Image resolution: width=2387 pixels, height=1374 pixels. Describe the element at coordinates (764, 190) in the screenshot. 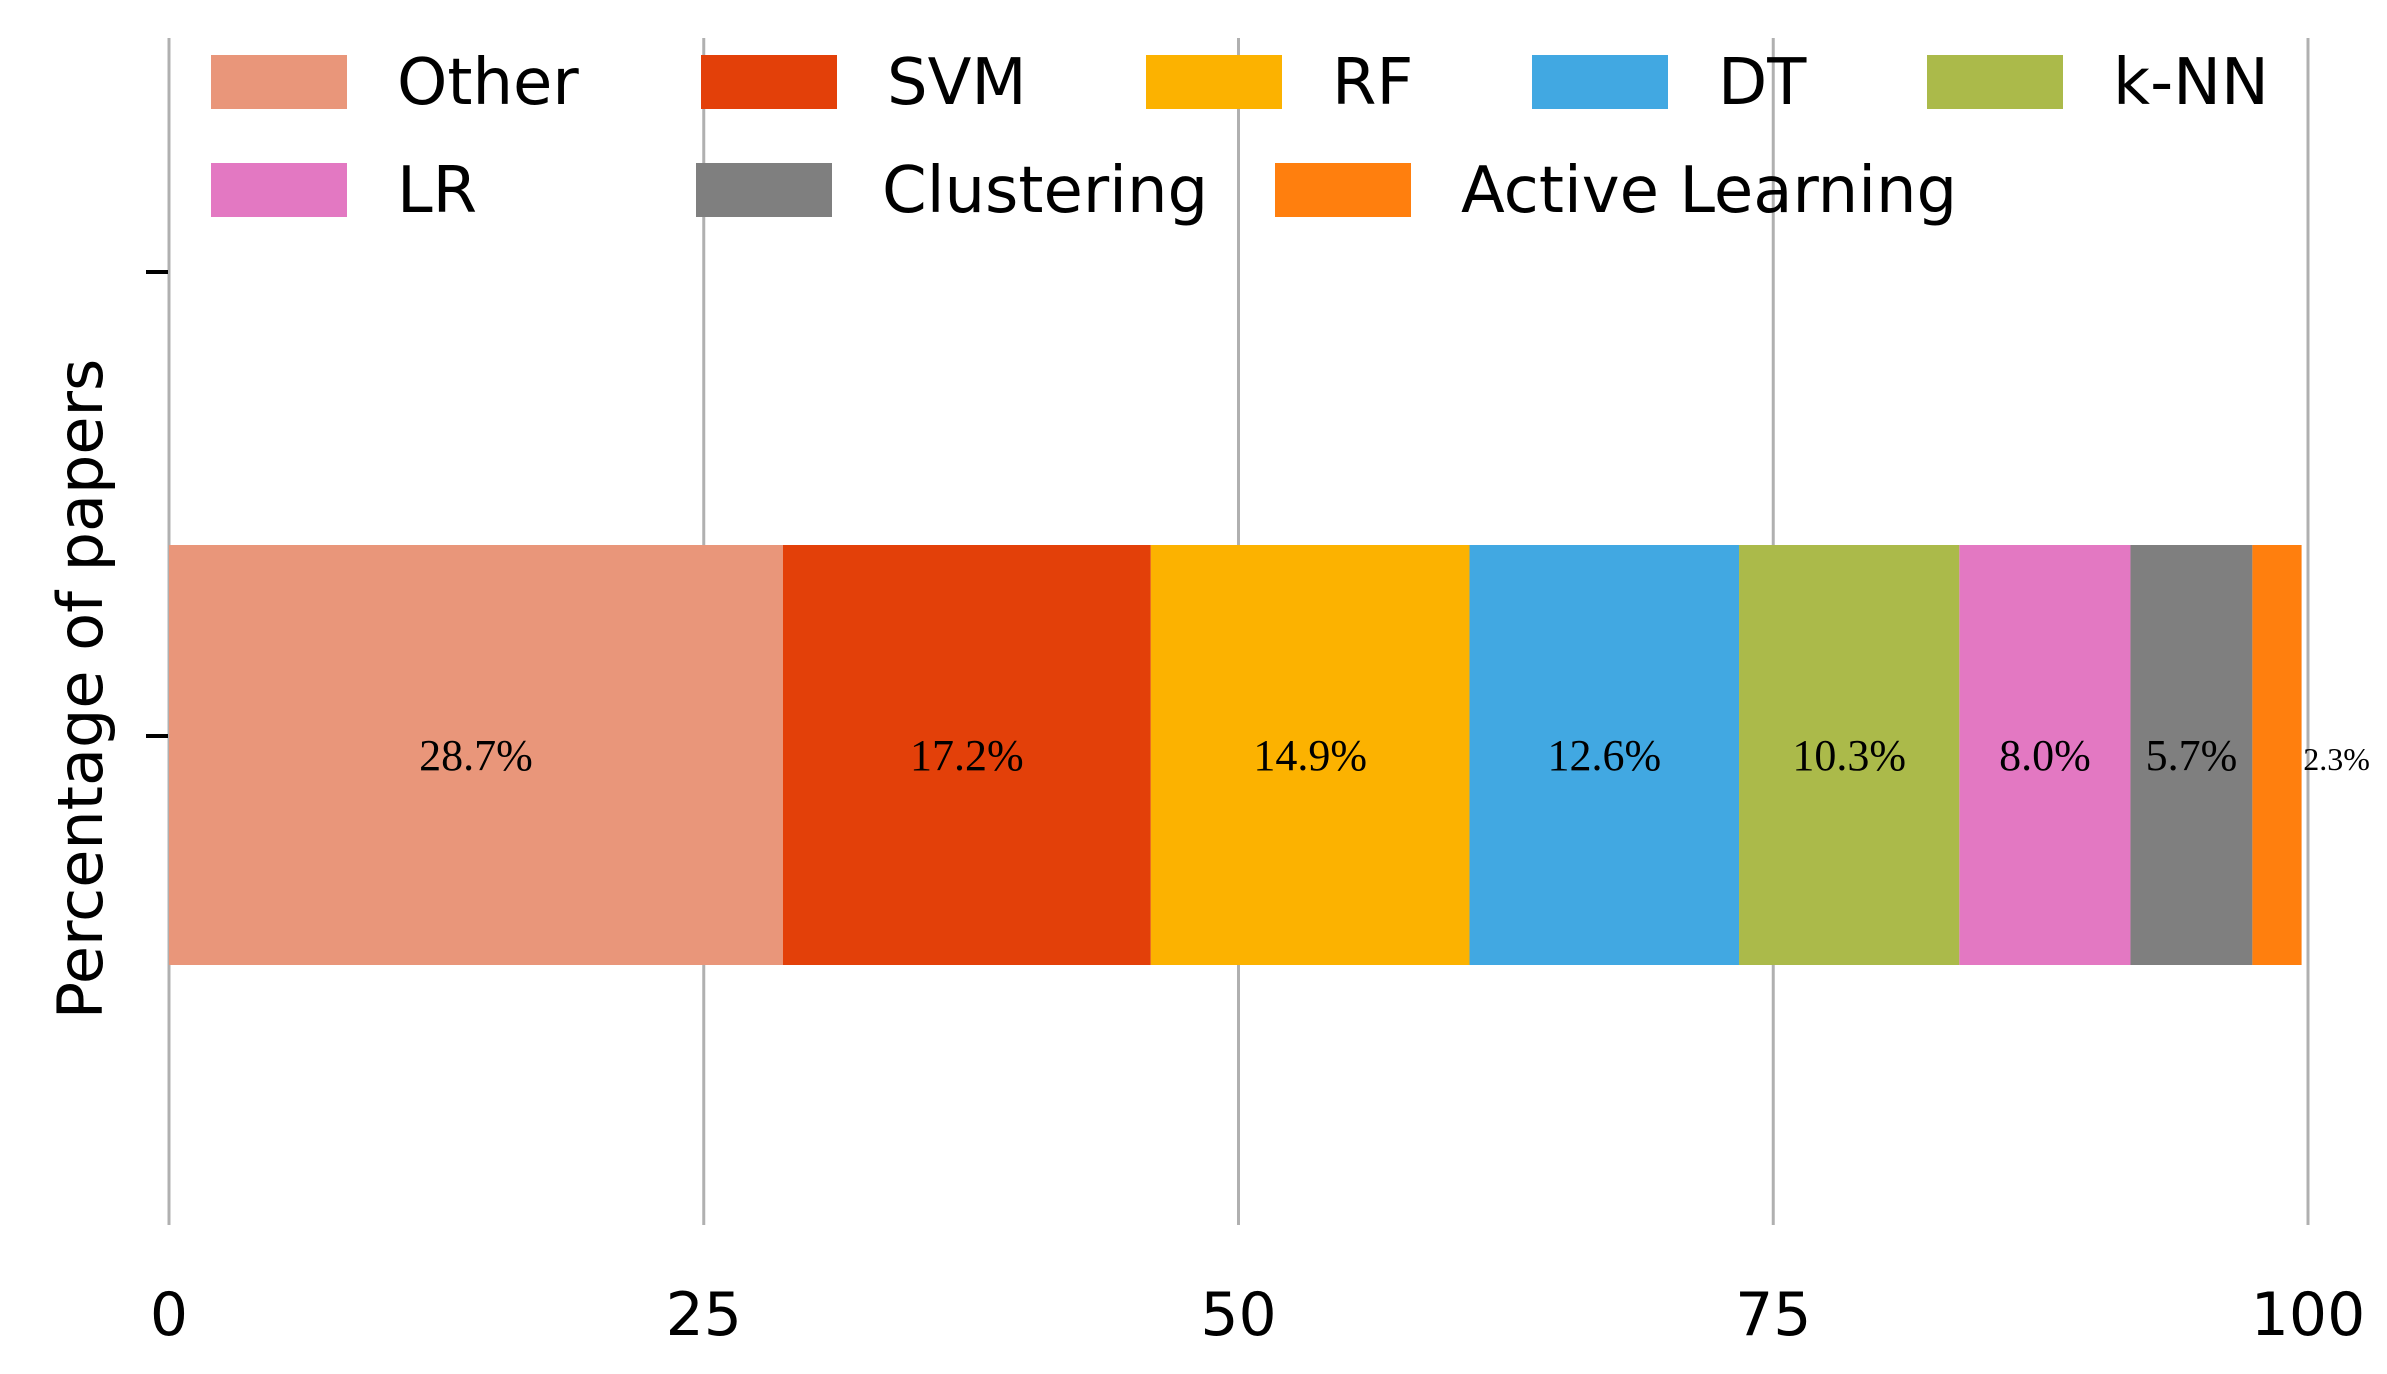

I see `legend-swatch-clustering` at that location.